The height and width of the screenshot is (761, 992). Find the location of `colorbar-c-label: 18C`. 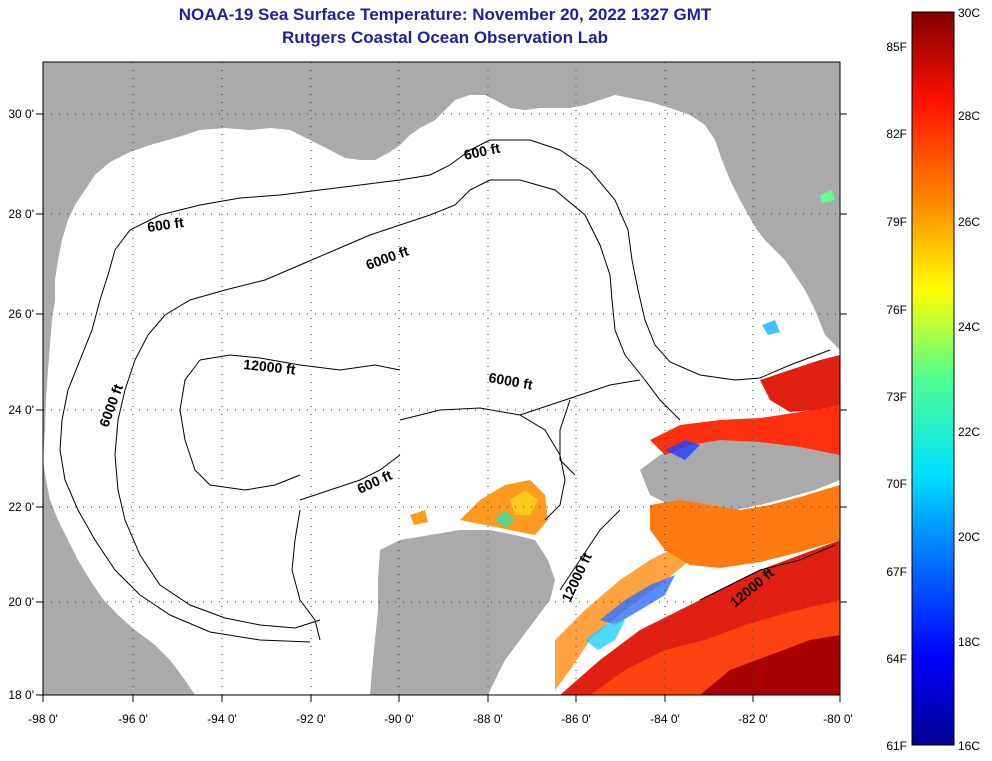

colorbar-c-label: 18C is located at coordinates (969, 642).